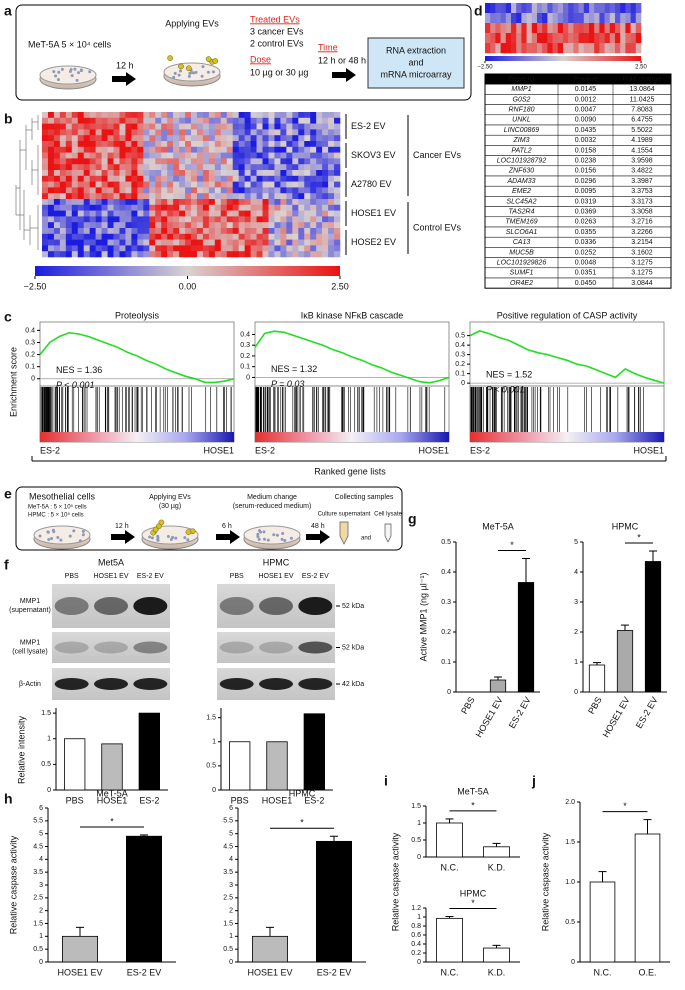 The height and width of the screenshot is (990, 685). What do you see at coordinates (79, 370) in the screenshot?
I see `annotation: NES = 1.36` at bounding box center [79, 370].